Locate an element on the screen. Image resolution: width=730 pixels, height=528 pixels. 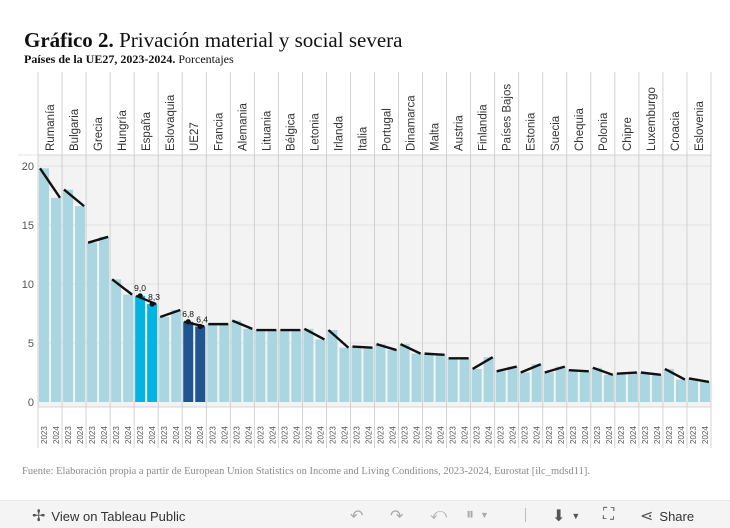
download-button: ⬇ ▼ is located at coordinates (566, 516).